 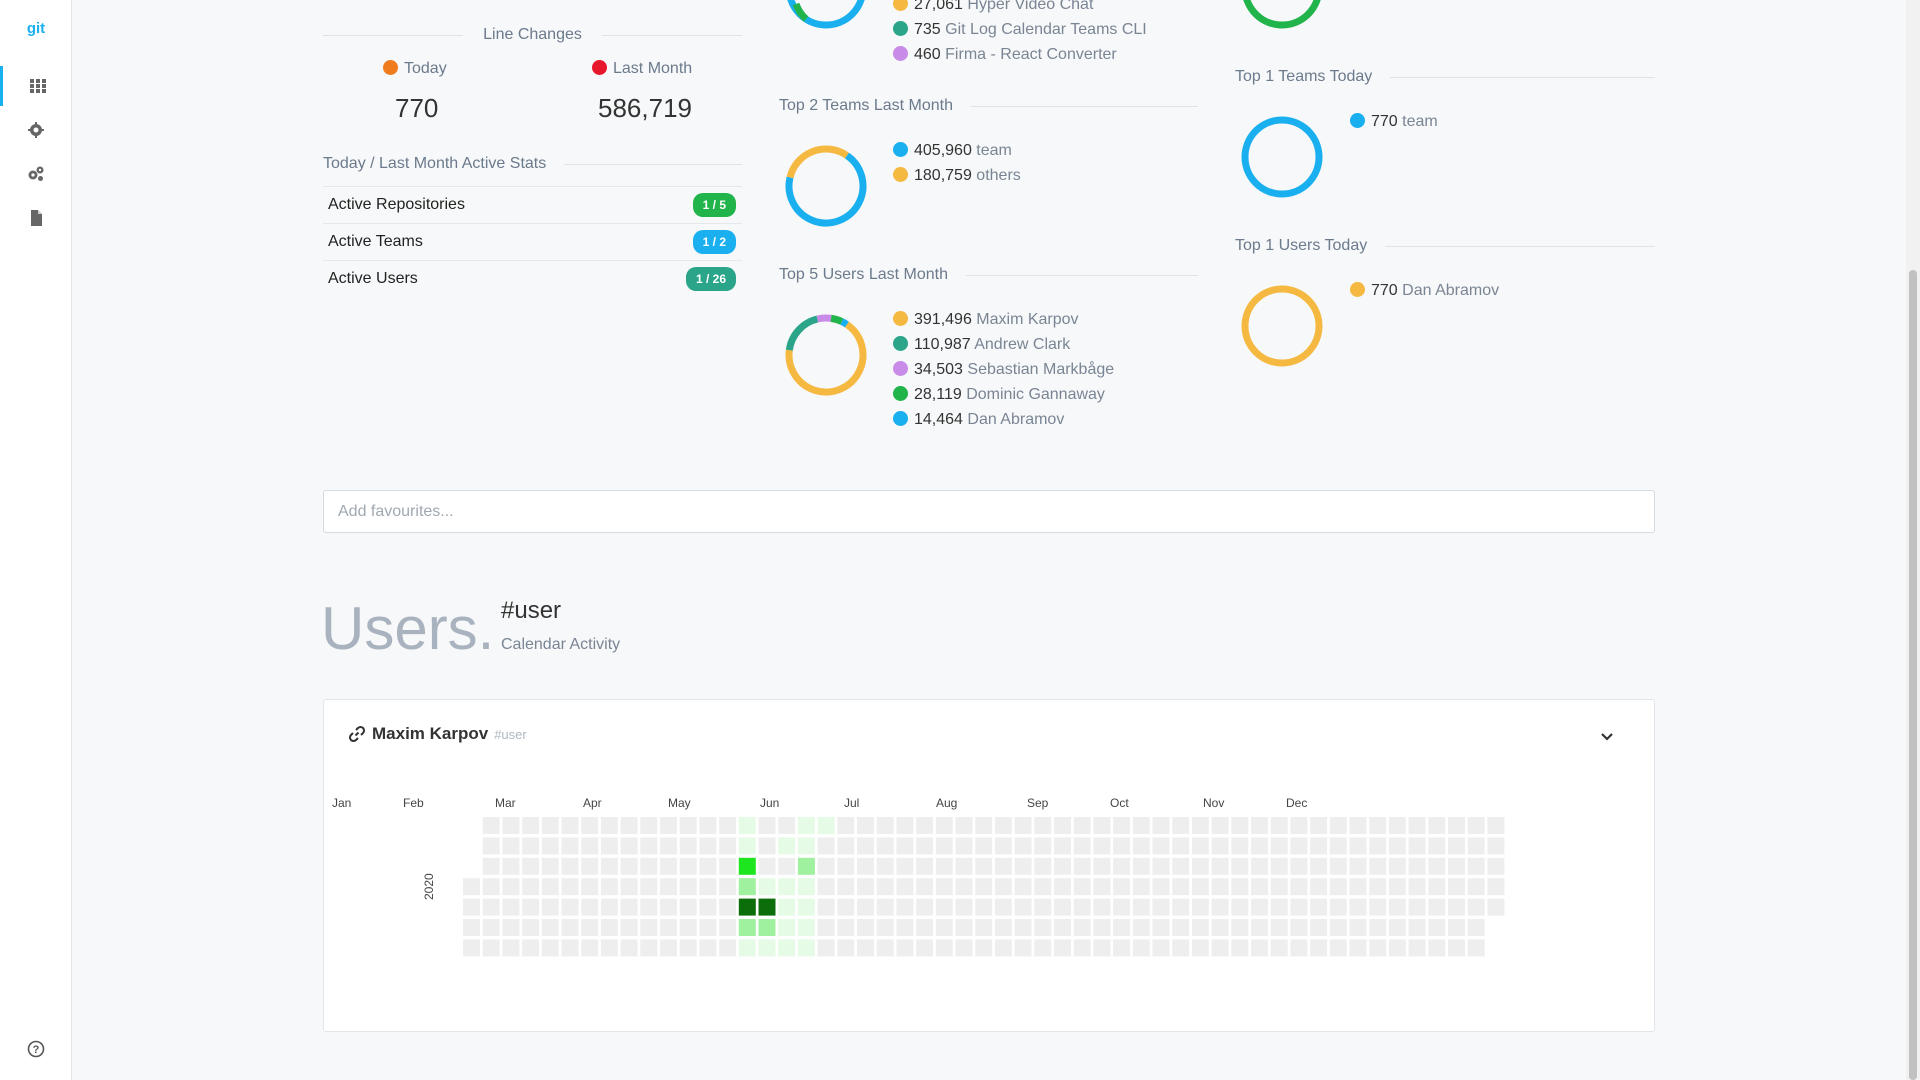 What do you see at coordinates (36, 174) in the screenshot?
I see `gears-icon` at bounding box center [36, 174].